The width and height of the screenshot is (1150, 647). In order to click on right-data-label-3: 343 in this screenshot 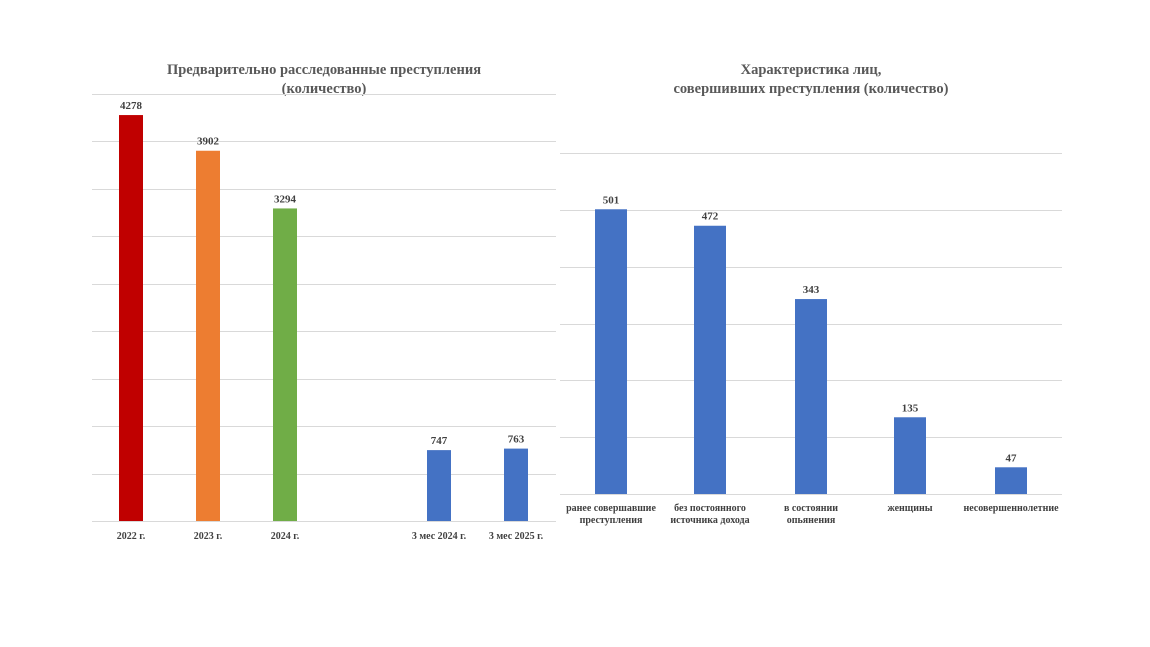, I will do `click(811, 290)`.